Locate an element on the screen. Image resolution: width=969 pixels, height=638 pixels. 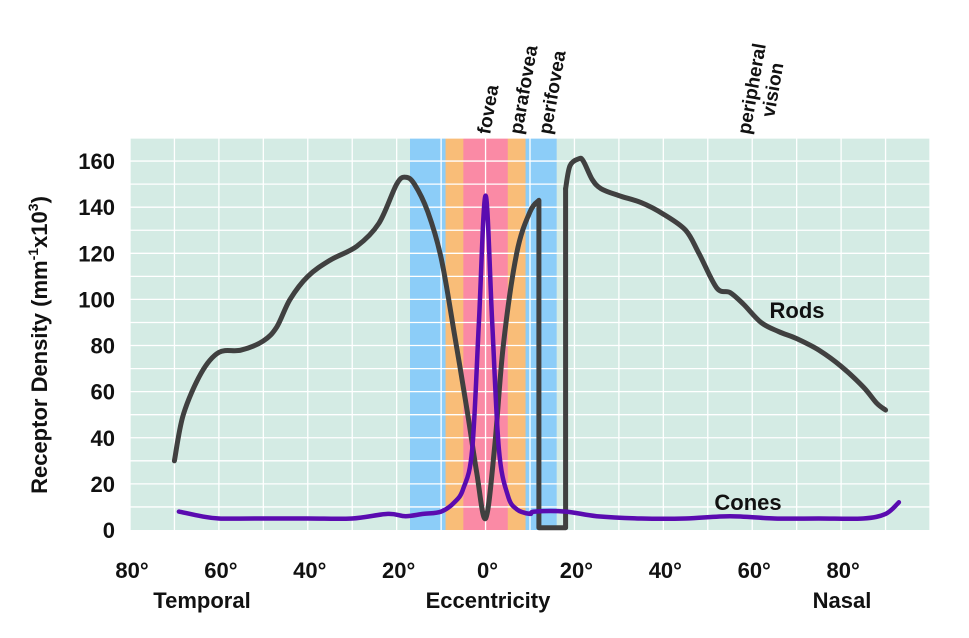
x-axis-label-nasal: Nasal is located at coordinates (842, 600).